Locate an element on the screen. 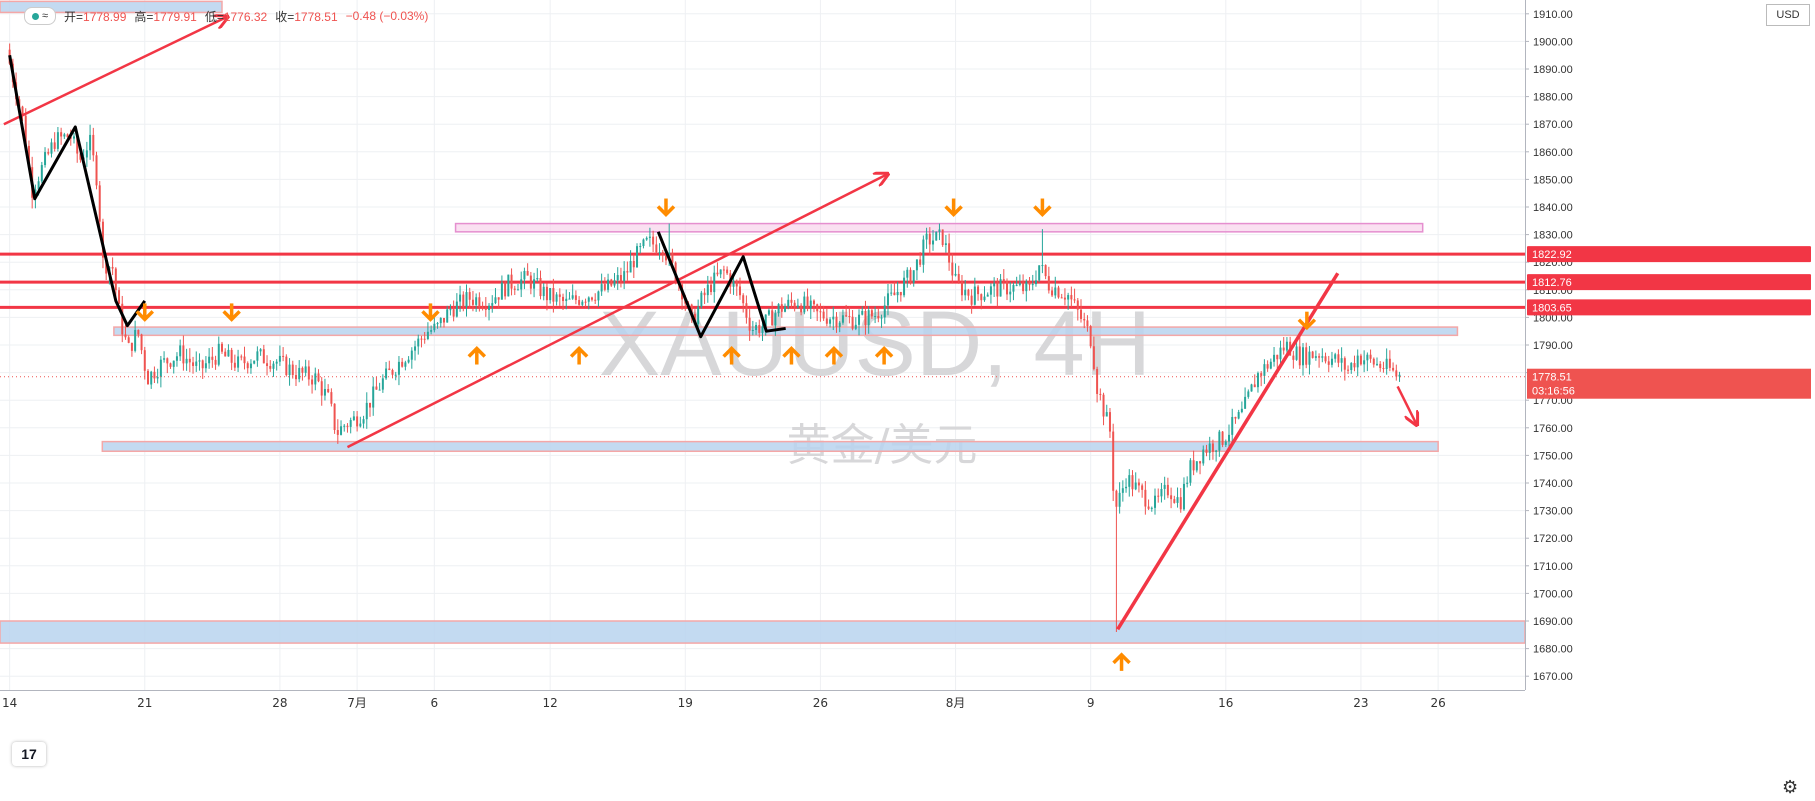  y-tick-label: 1740.00 is located at coordinates (1553, 484).